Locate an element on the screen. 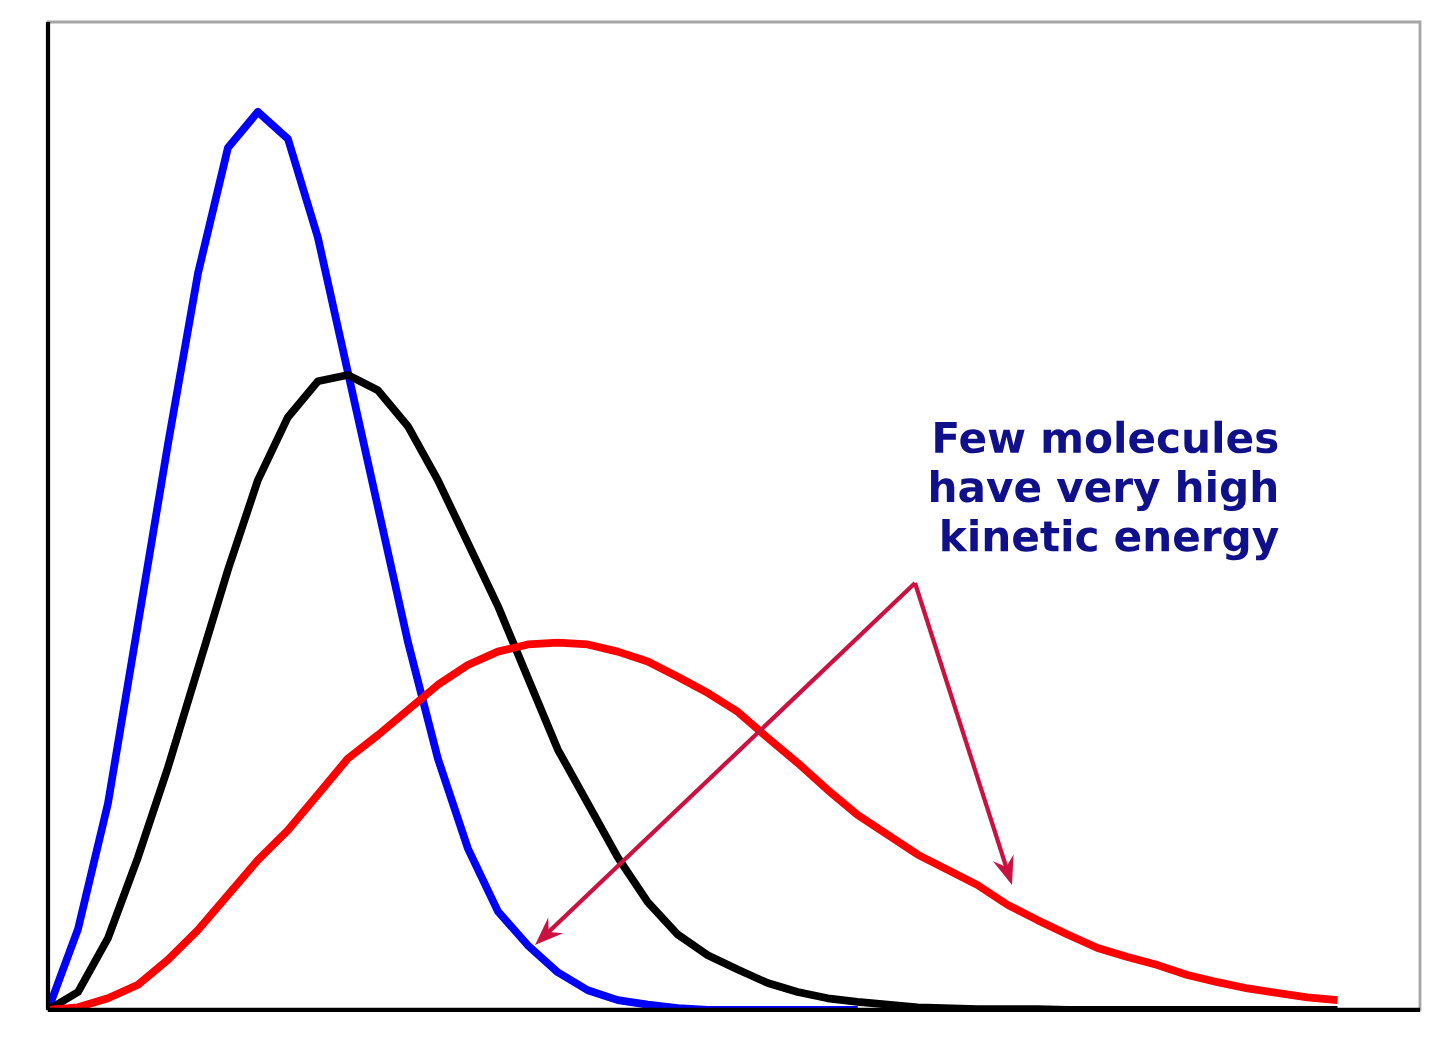  annotation: Few molecules have very high kinetic energy is located at coordinates (1105, 490).